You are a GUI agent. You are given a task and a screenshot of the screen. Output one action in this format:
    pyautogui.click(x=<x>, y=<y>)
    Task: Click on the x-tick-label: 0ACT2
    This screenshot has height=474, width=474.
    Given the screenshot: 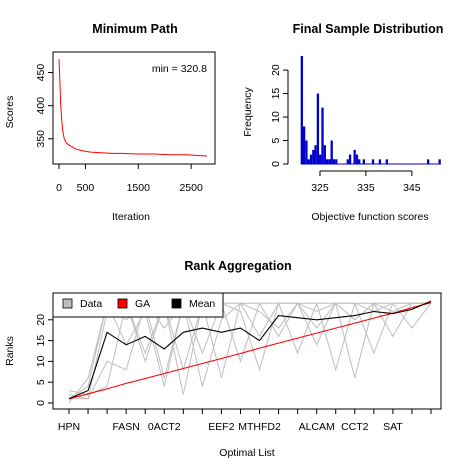 What is the action you would take?
    pyautogui.click(x=164, y=427)
    